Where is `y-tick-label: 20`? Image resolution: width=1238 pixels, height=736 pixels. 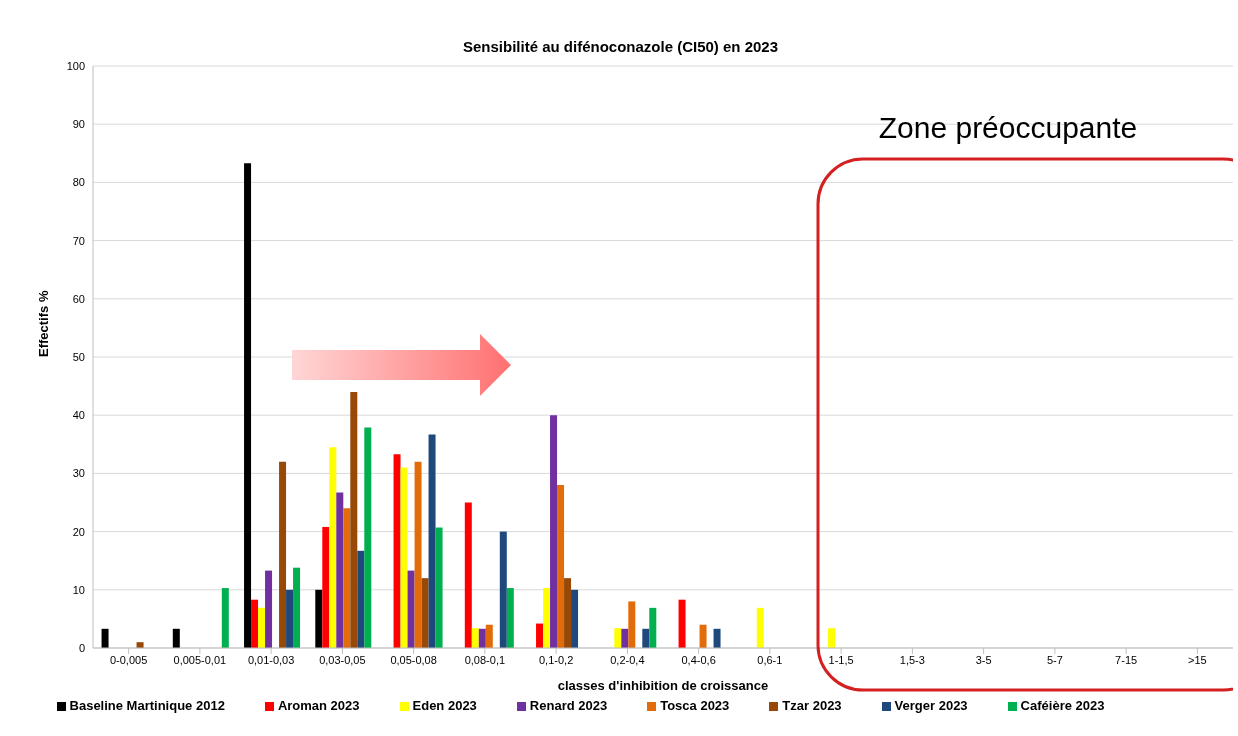
y-tick-label: 20 is located at coordinates (78, 531).